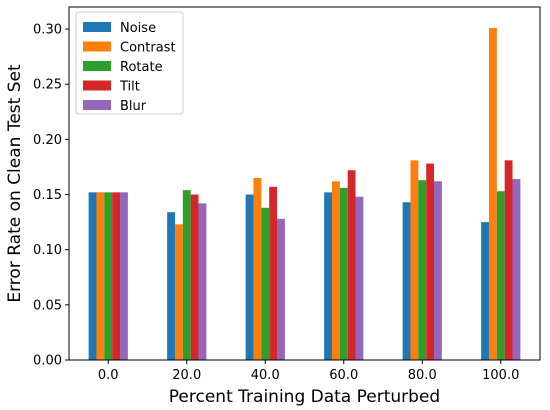 The image size is (550, 410). Describe the element at coordinates (508, 260) in the screenshot. I see `bar-tilt-100.0` at that location.